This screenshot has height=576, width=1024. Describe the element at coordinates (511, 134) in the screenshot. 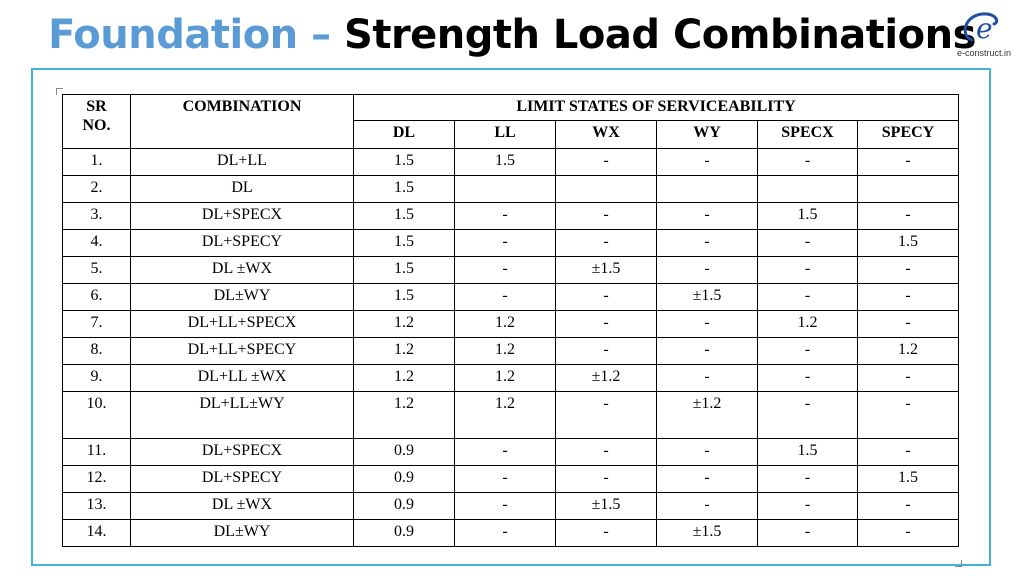

I see `header-columns-row: DL LL WX WY SPECX SPECY` at that location.